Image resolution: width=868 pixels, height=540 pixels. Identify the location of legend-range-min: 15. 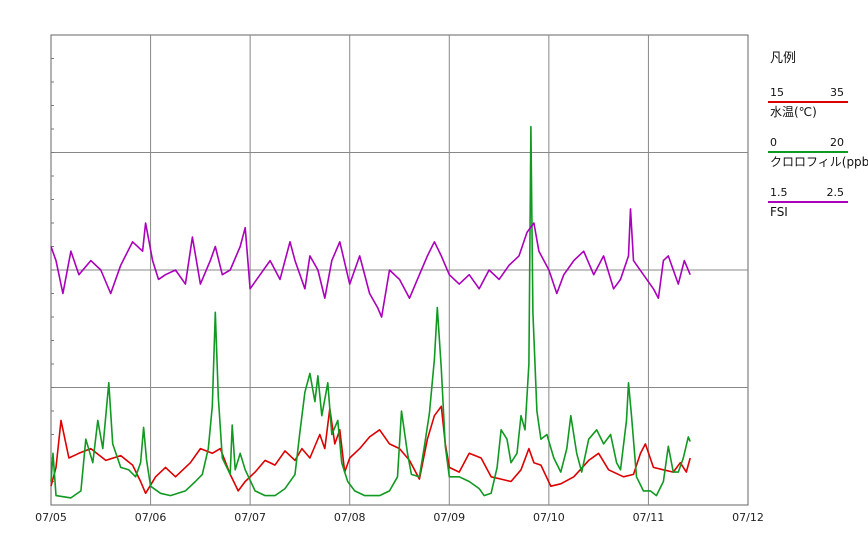
(777, 92).